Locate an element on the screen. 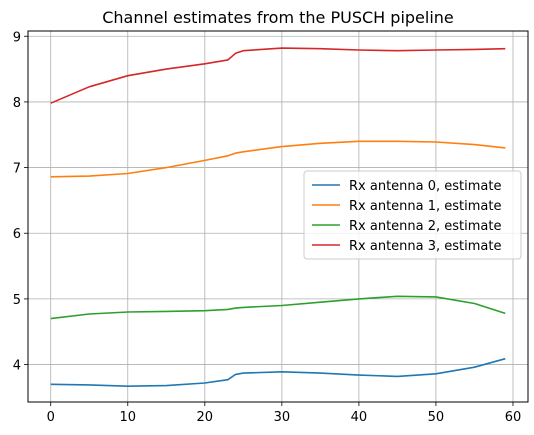  legend-label: Rx antenna 2, estimate is located at coordinates (425, 226).